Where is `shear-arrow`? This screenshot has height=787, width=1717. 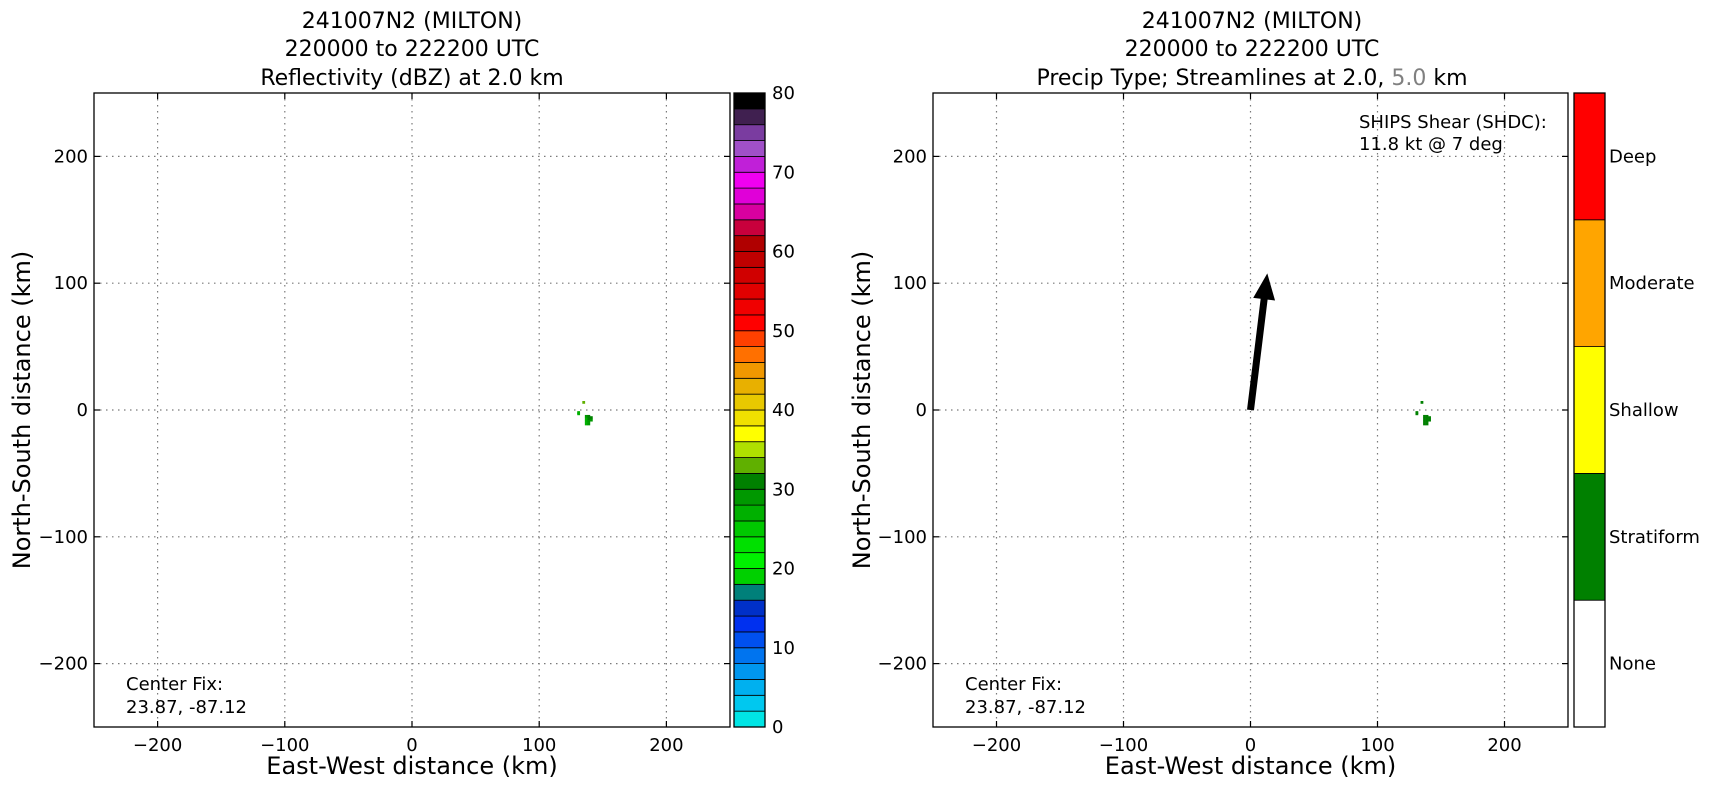
shear-arrow is located at coordinates (1261, 342).